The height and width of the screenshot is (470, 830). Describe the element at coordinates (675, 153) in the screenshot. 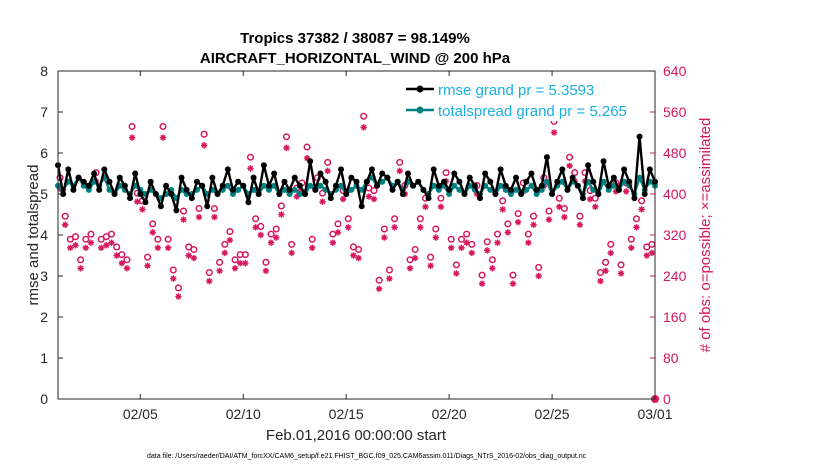

I see `y-tick-label-right: 480` at that location.